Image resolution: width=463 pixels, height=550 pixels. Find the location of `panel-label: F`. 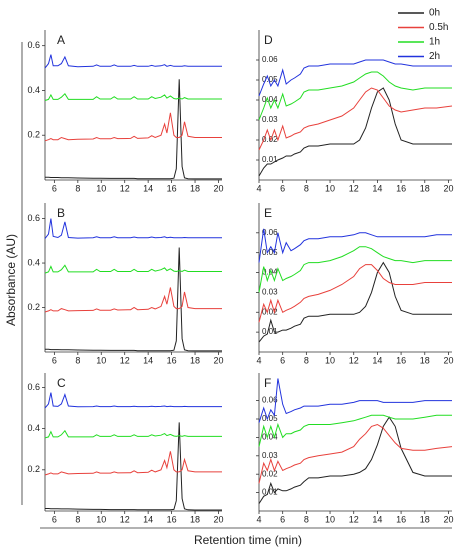

panel-label: F is located at coordinates (267, 383).